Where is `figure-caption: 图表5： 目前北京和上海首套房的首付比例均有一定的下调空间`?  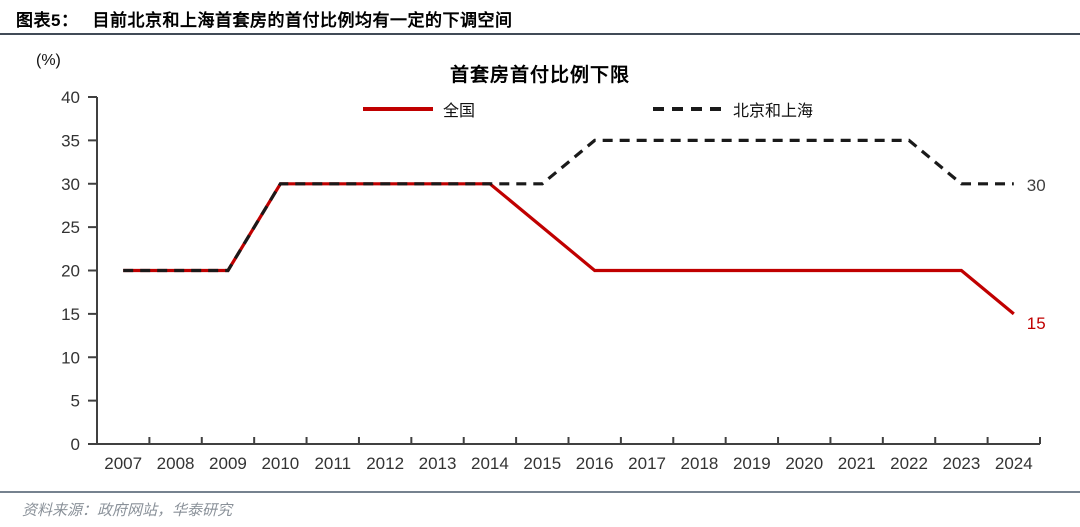
figure-caption: 图表5： 目前北京和上海首套房的首付比例均有一定的下调空间 is located at coordinates (264, 18).